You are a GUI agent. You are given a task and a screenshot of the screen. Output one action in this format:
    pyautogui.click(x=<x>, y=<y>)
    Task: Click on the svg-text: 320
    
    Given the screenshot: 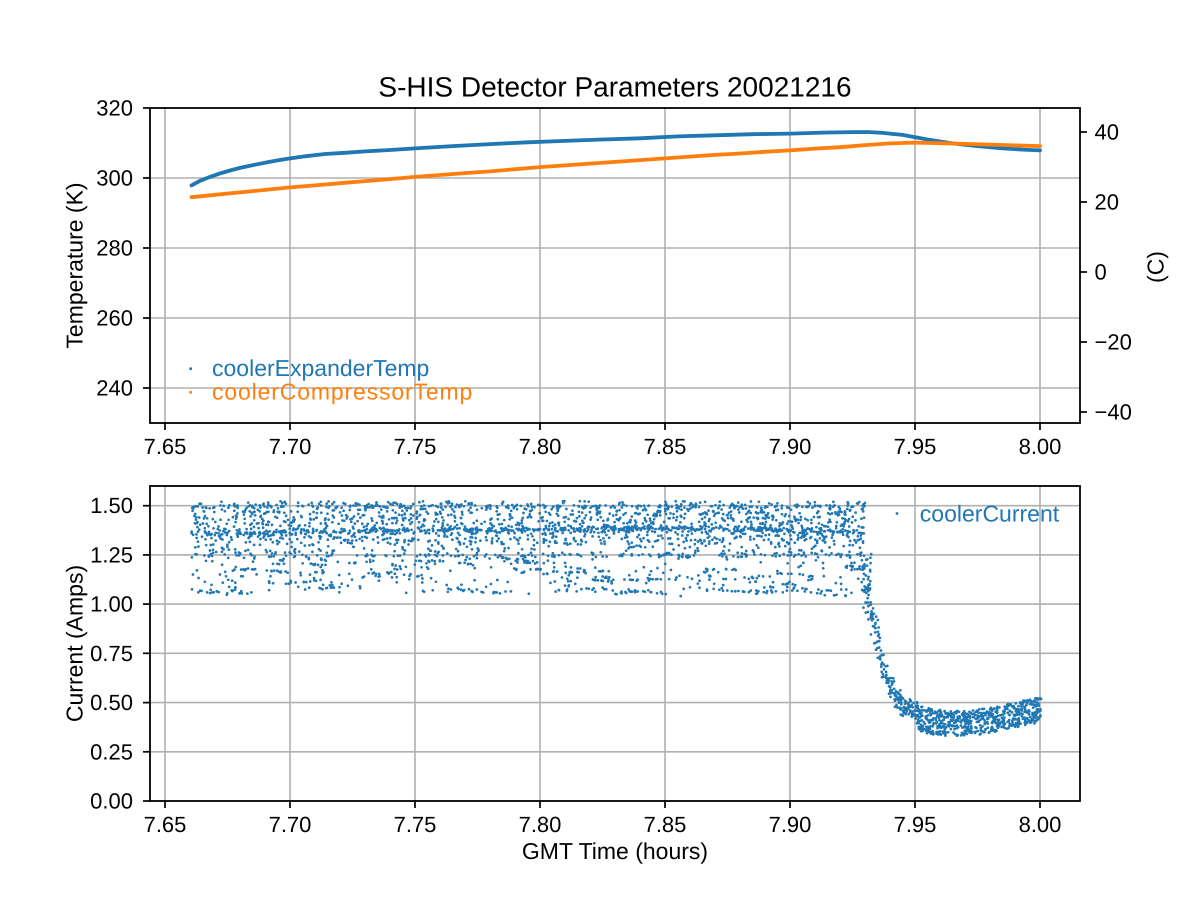 What is the action you would take?
    pyautogui.click(x=114, y=108)
    